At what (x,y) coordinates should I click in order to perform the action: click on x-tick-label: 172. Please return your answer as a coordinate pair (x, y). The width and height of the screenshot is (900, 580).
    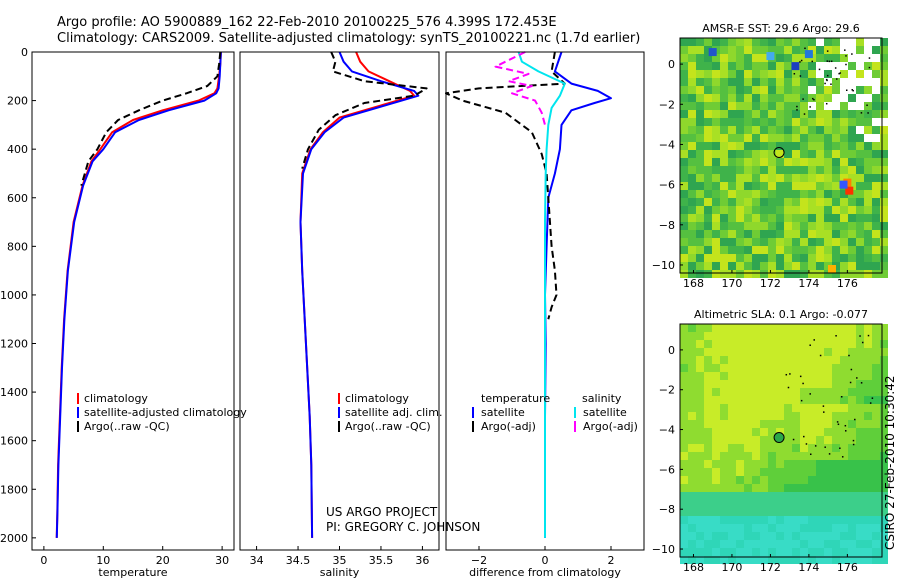
    Looking at the image, I should click on (770, 283).